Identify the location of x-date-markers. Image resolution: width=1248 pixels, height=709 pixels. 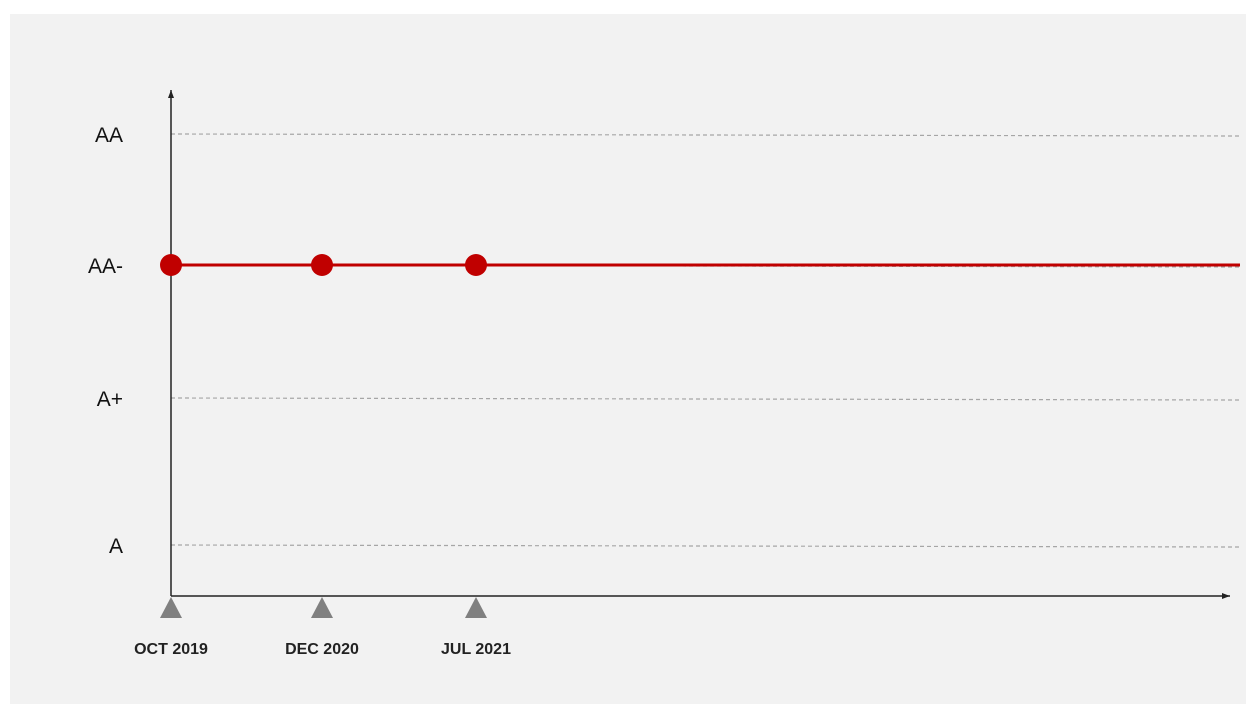
(323, 607).